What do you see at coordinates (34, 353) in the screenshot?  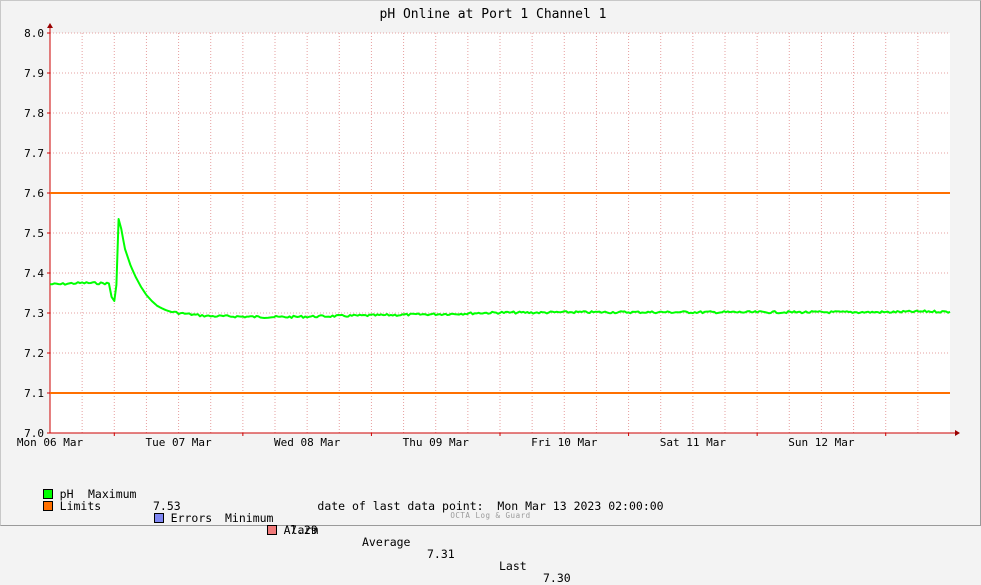 I see `y-tick-label: 7.2` at bounding box center [34, 353].